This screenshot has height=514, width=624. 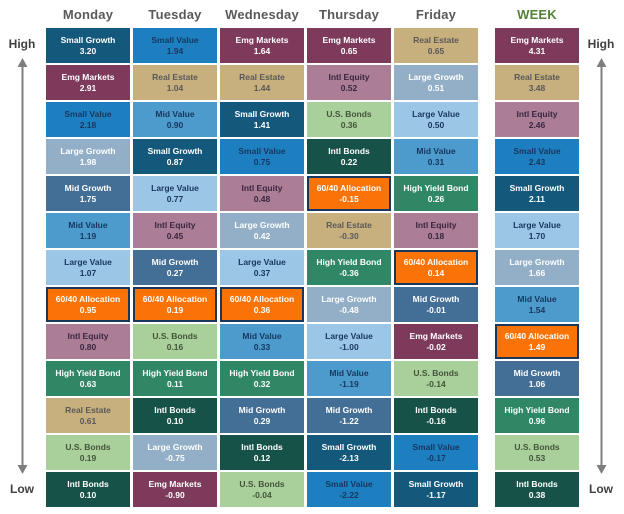 What do you see at coordinates (436, 198) in the screenshot?
I see `asset-return-value: 0.26` at bounding box center [436, 198].